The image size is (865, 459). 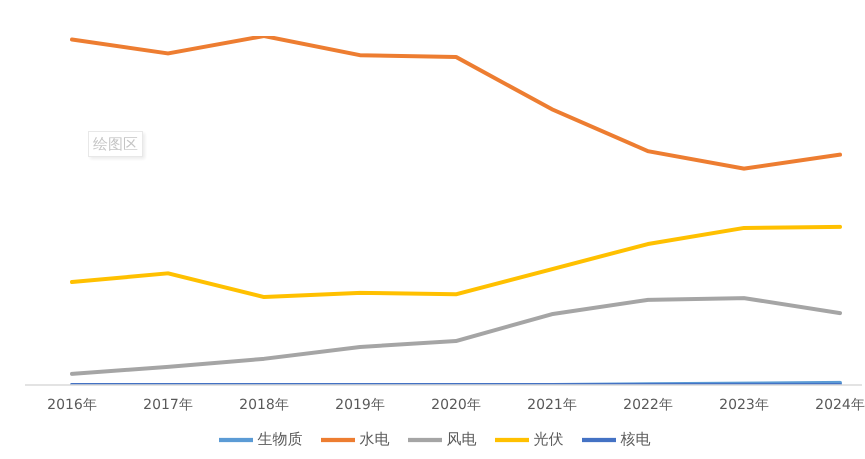 I want to click on legend-label: 风电, so click(x=461, y=439).